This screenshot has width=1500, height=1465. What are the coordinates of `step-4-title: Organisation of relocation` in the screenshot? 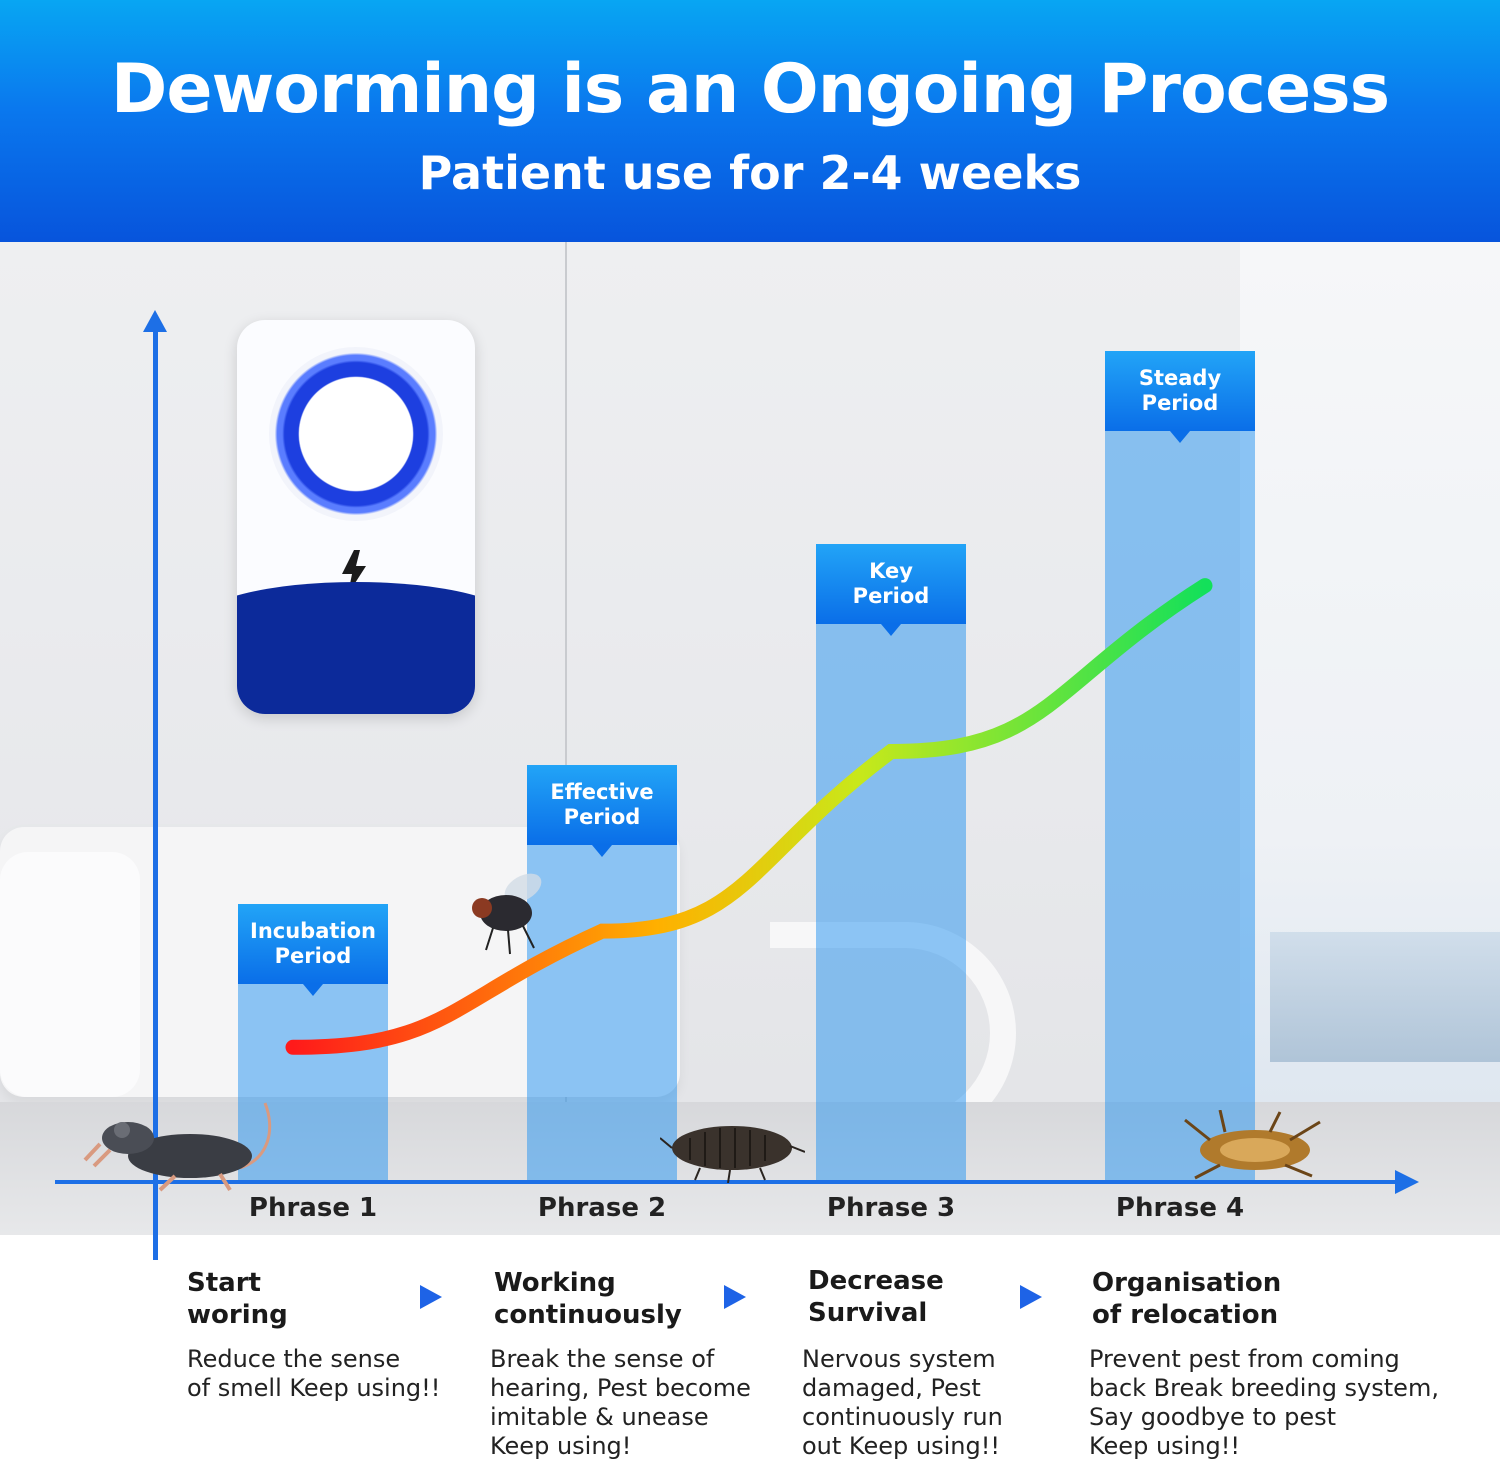 It's located at (1187, 1299).